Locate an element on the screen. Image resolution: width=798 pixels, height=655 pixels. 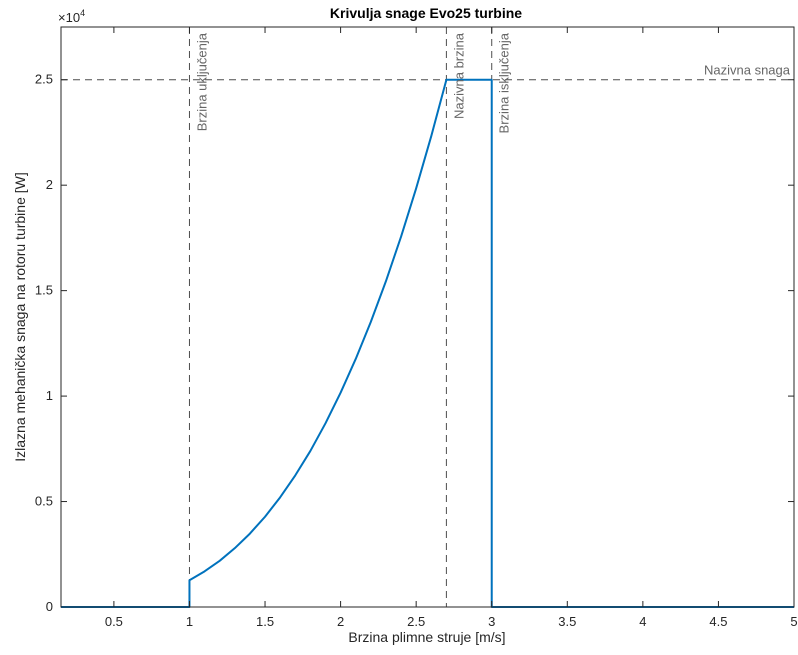
vertical-annotation: Nazivna brzina is located at coordinates (458, 75).